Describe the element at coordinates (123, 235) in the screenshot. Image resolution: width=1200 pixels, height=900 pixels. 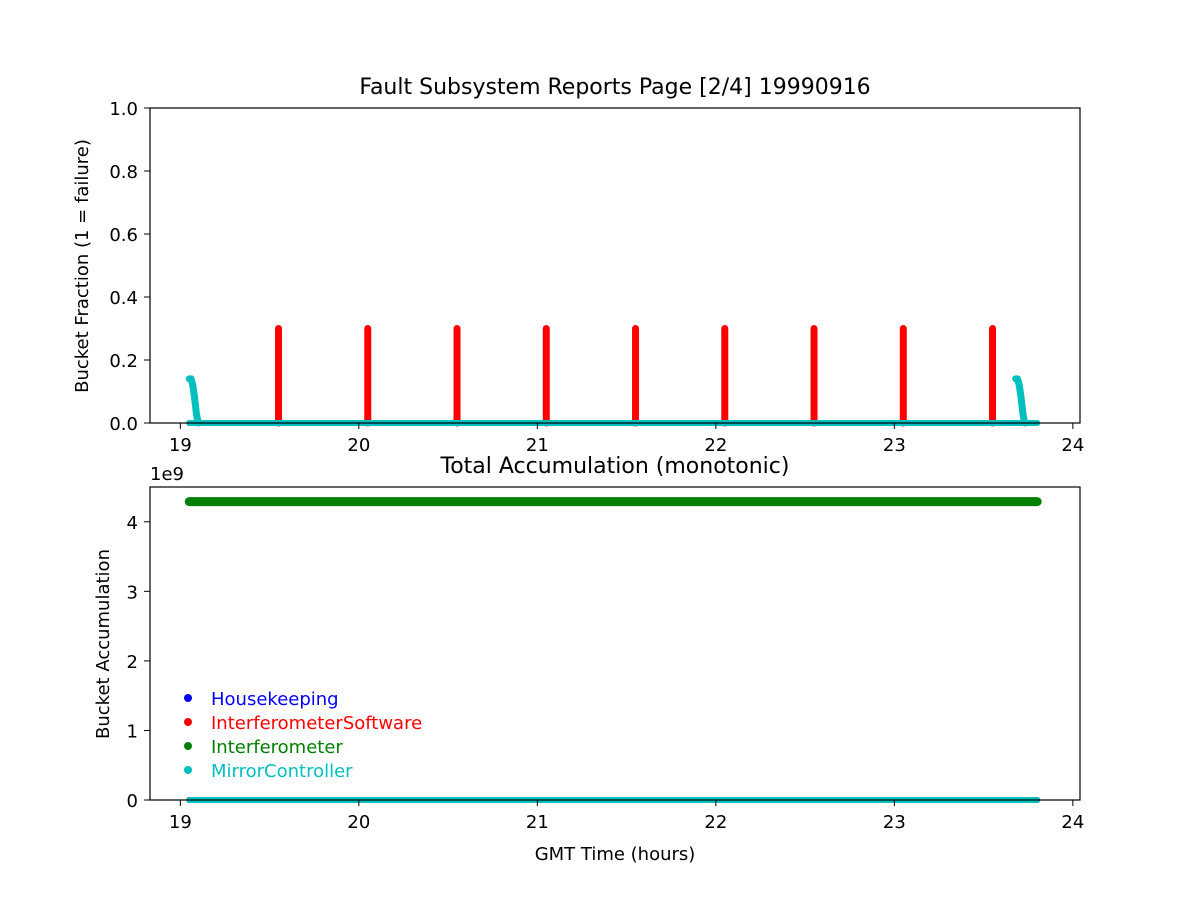
I see `top-y-tick-label: 0.6` at that location.